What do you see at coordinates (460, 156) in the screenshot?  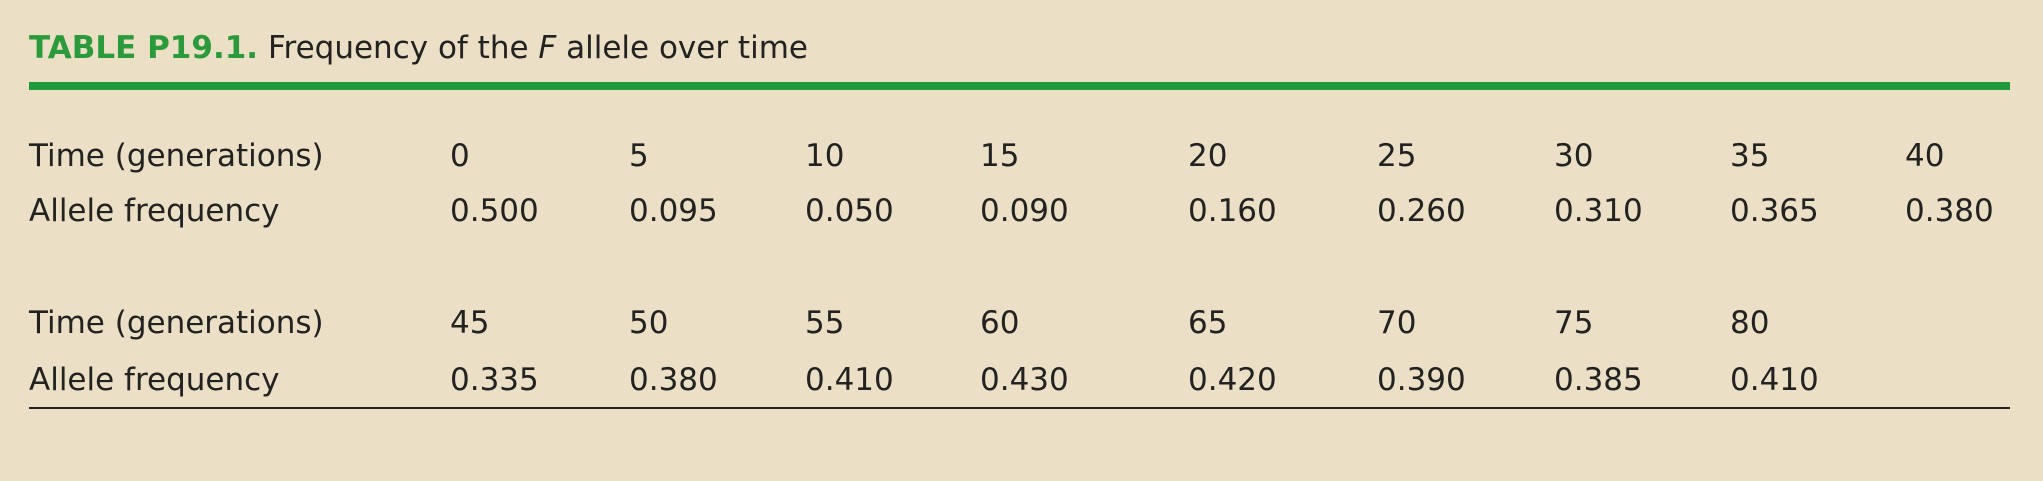 I see `table-cell: 0` at bounding box center [460, 156].